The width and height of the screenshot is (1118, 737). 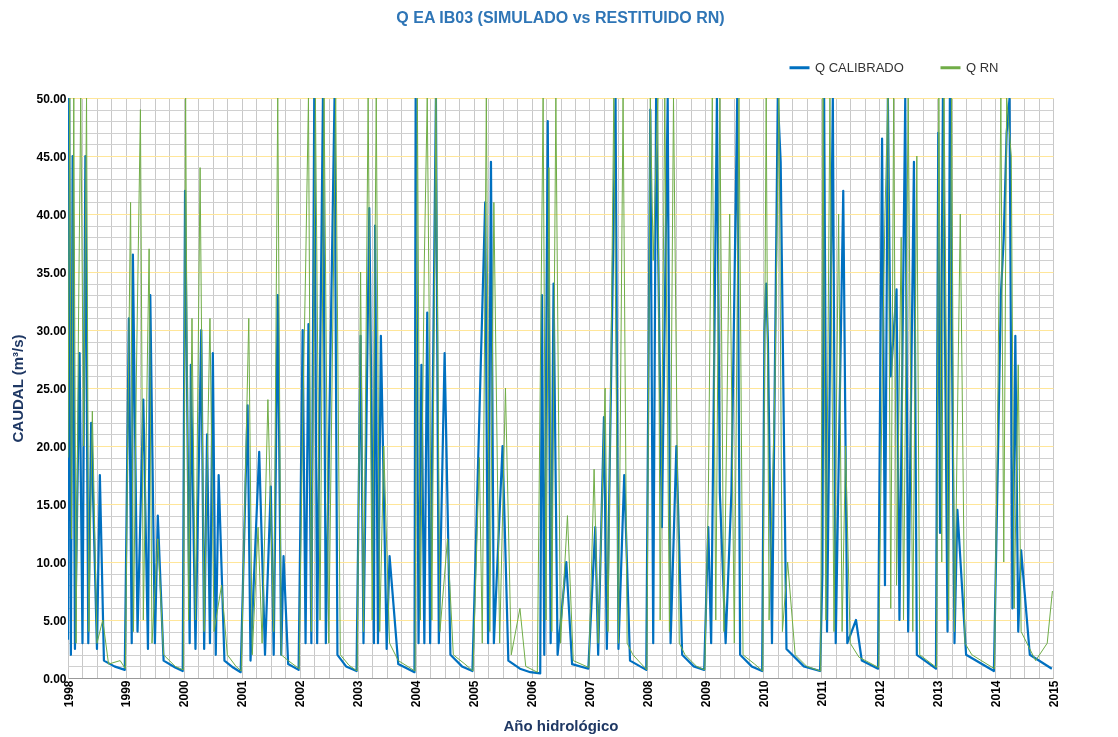 What do you see at coordinates (51, 156) in the screenshot?
I see `y-tick-label: 45.00` at bounding box center [51, 156].